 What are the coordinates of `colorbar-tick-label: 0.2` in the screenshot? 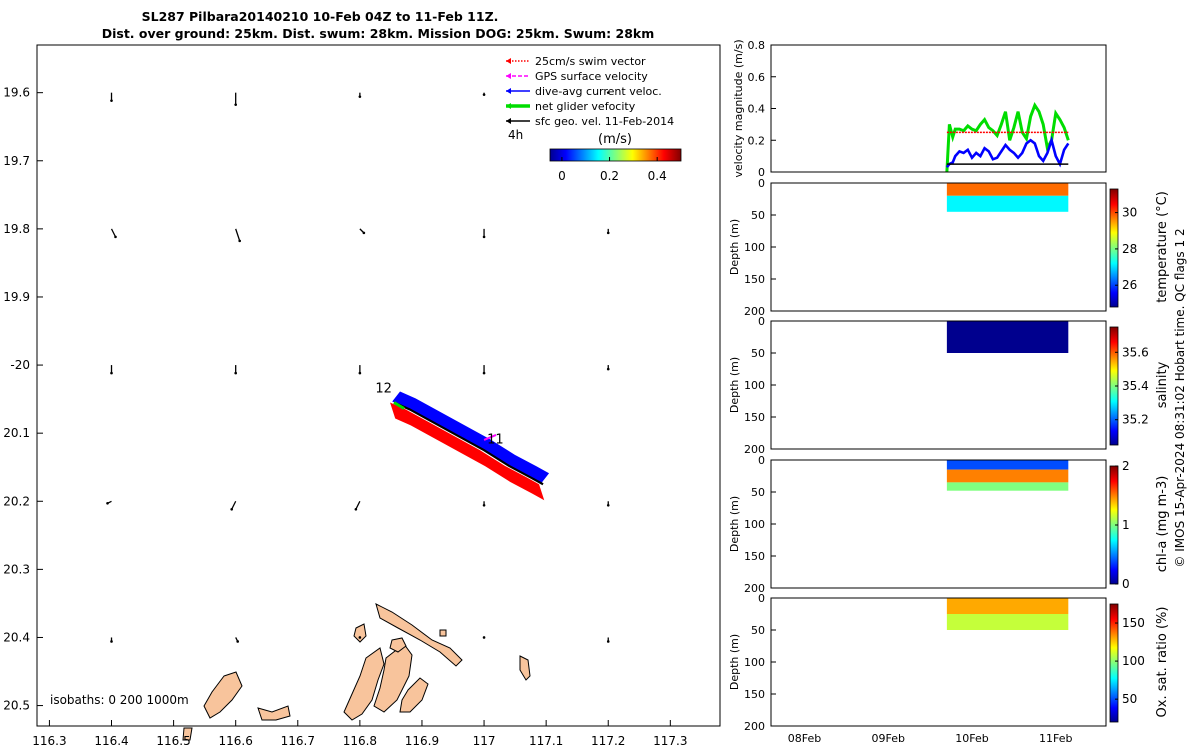 It's located at (609, 176).